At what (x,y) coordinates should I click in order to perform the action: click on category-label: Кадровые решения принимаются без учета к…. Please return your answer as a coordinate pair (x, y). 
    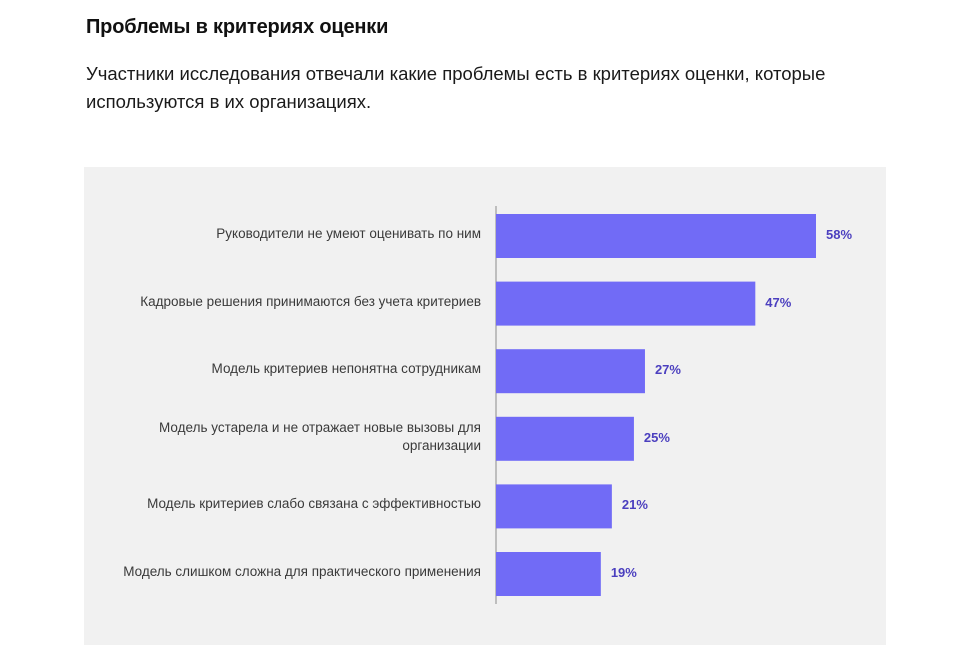
    Looking at the image, I should click on (310, 301).